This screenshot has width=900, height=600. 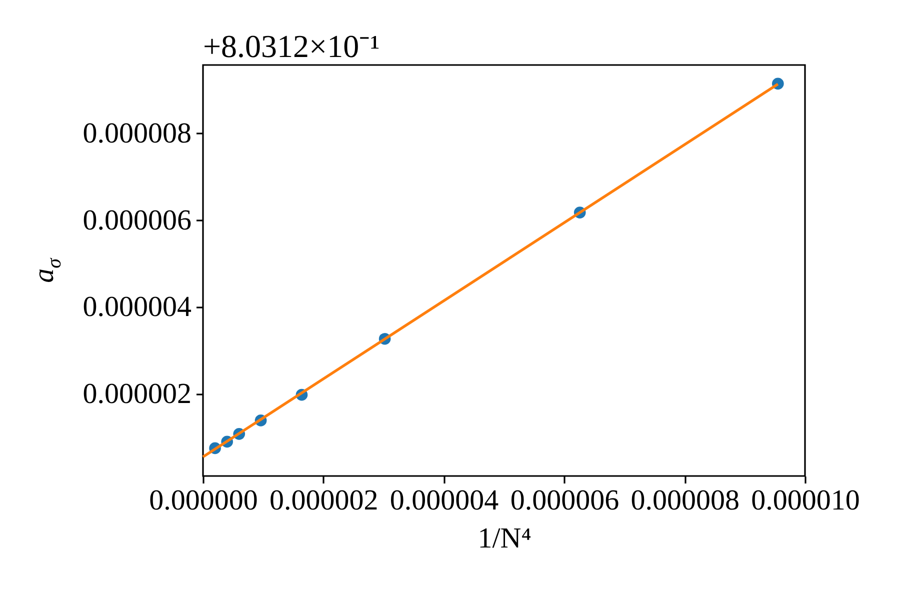 I want to click on x-tick-label: 0.000010, so click(x=805, y=500).